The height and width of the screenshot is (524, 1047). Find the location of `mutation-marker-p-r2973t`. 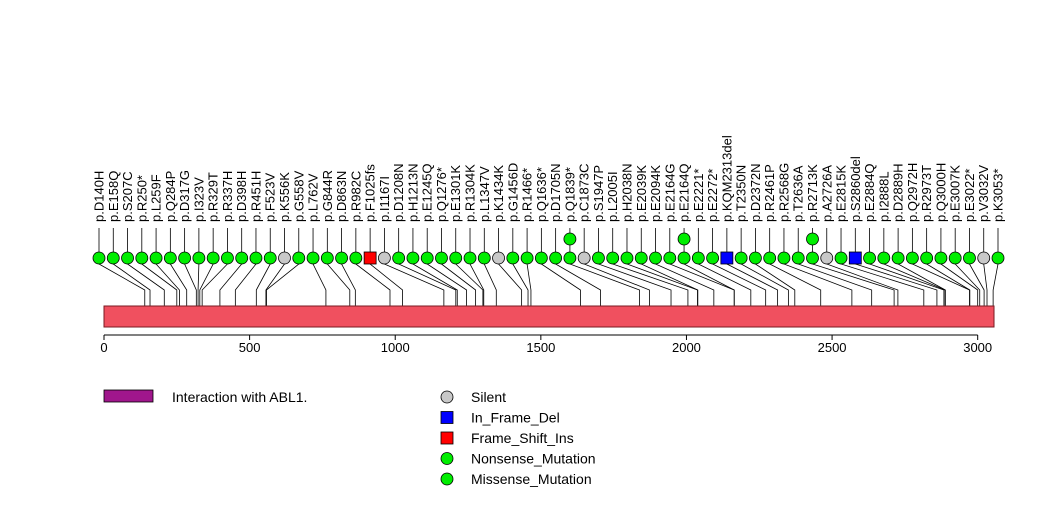

mutation-marker-p-r2973t is located at coordinates (927, 258).